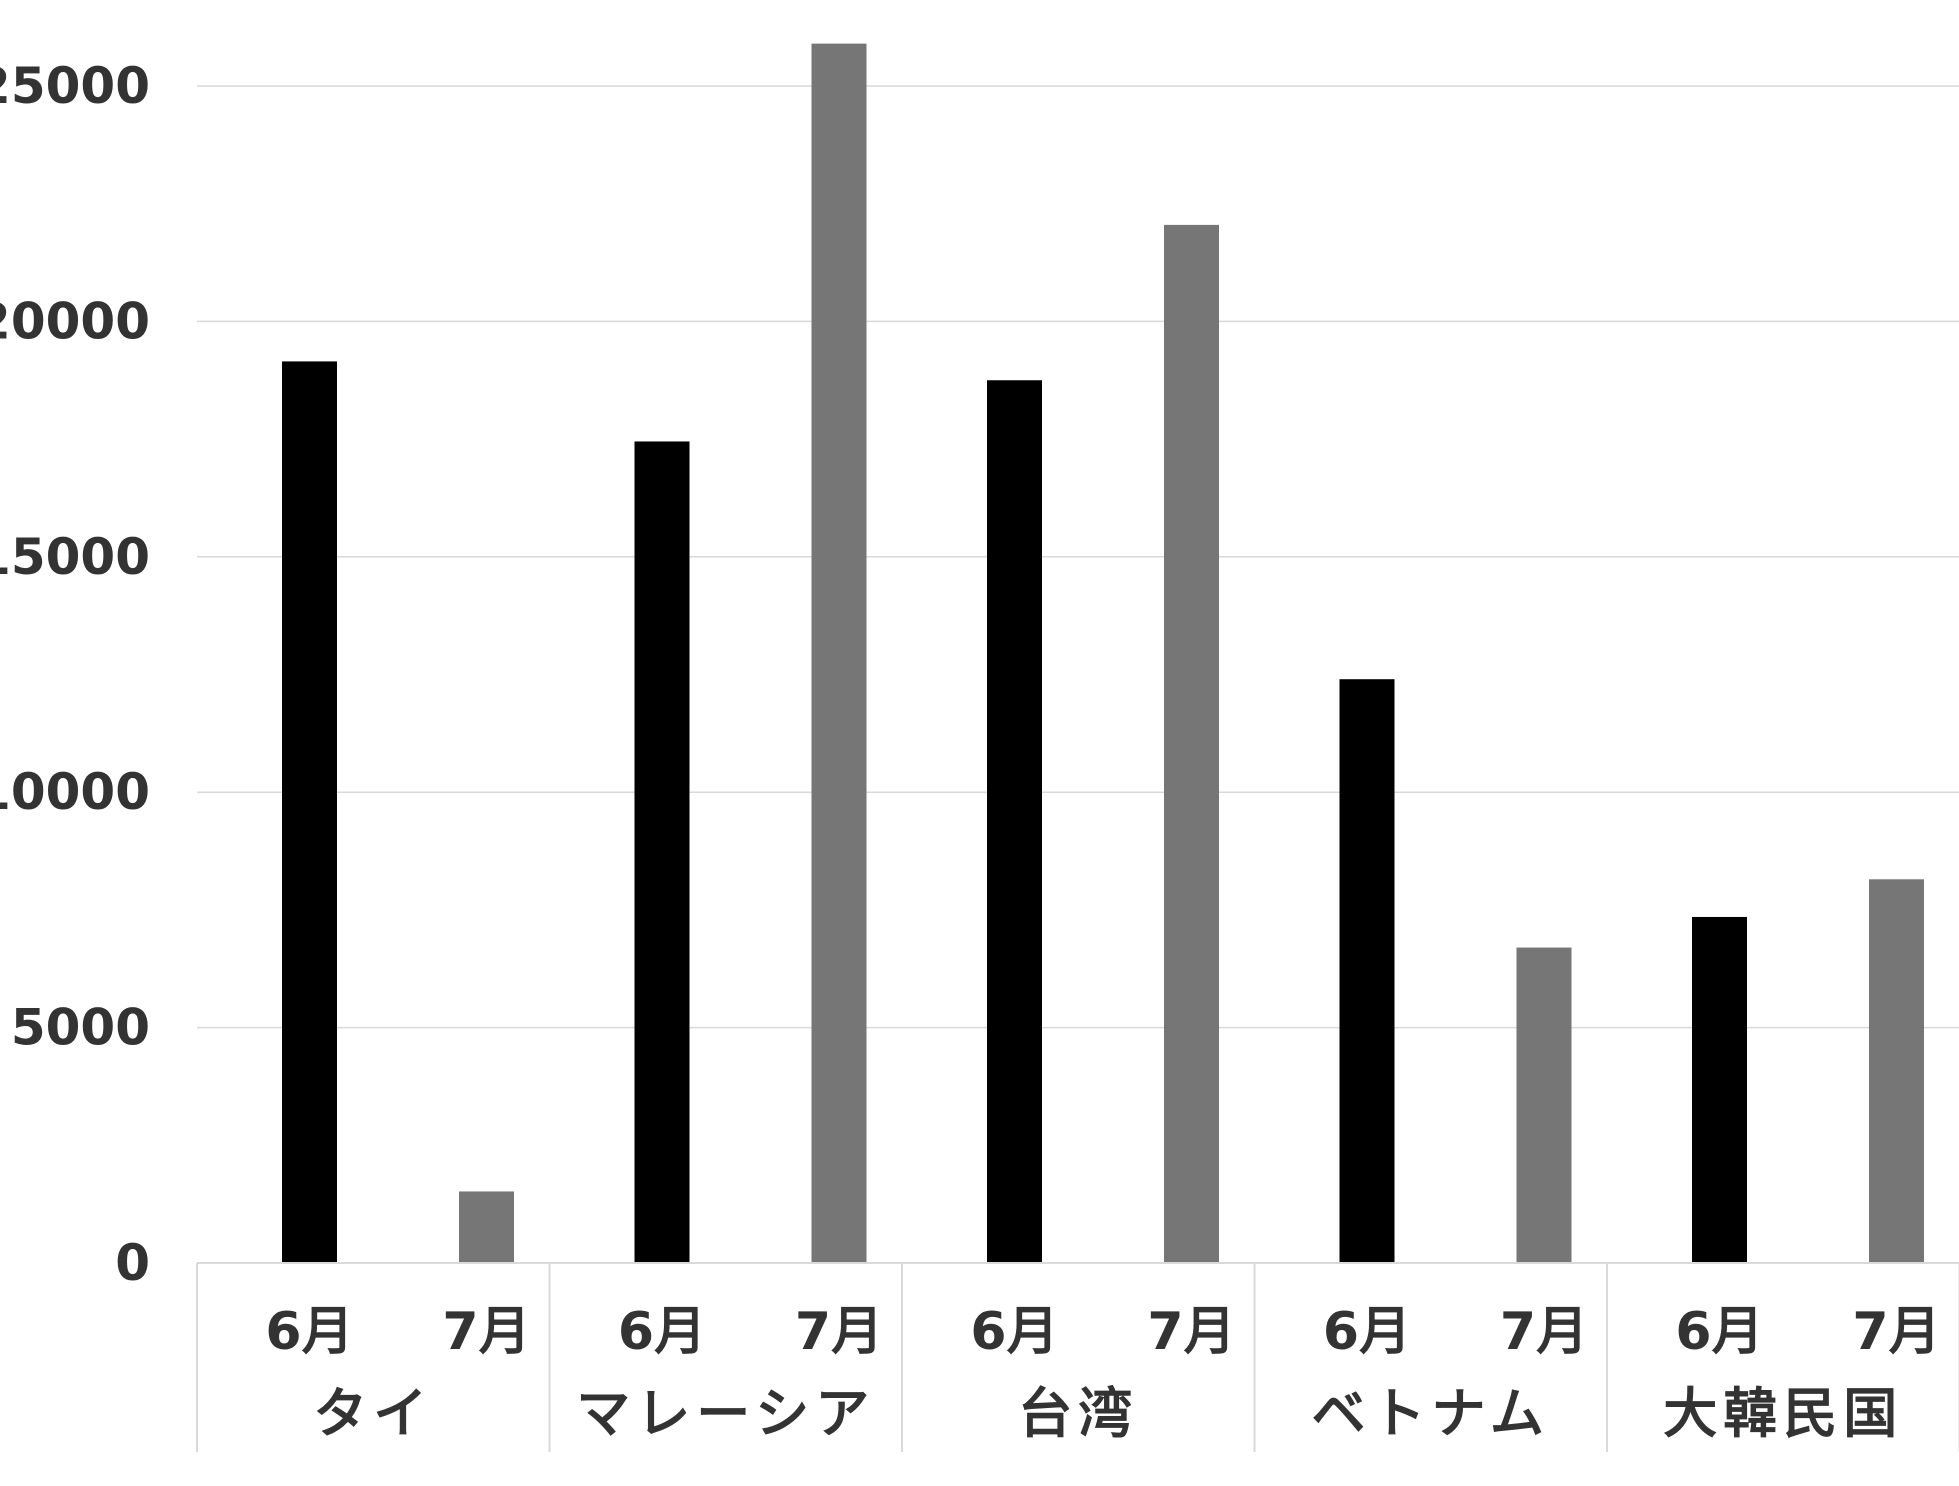 The width and height of the screenshot is (1959, 1486). Describe the element at coordinates (725, 1413) in the screenshot. I see `group-label: マレーシア` at that location.